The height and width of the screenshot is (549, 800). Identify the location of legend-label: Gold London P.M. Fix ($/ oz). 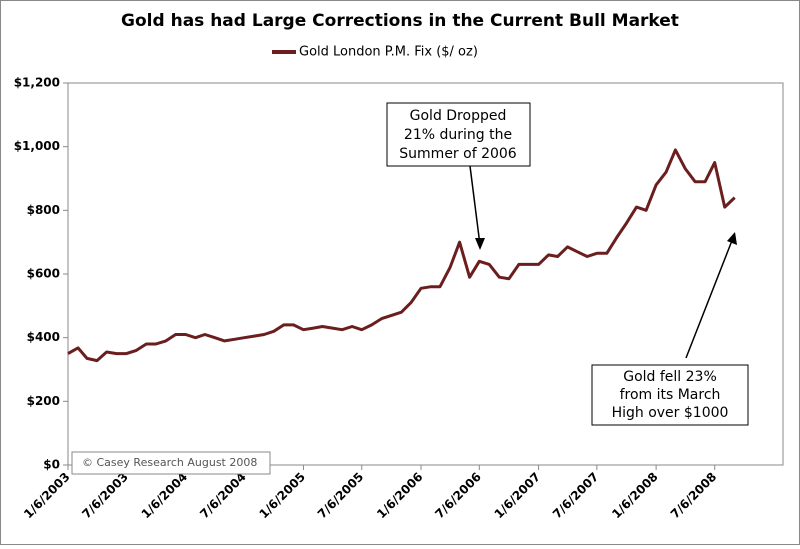
(388, 52).